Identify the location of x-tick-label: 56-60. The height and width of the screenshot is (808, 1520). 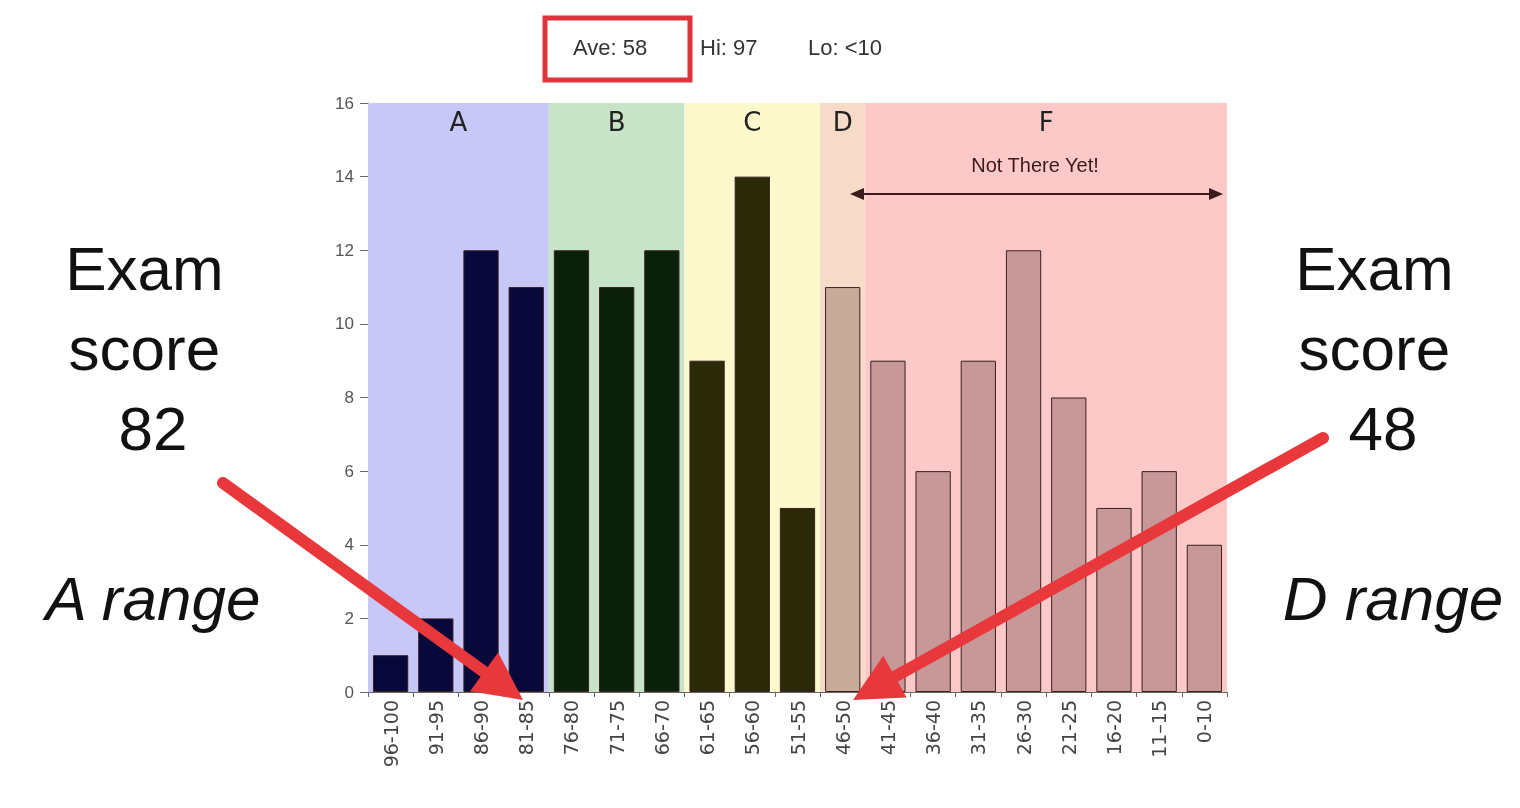
(752, 728).